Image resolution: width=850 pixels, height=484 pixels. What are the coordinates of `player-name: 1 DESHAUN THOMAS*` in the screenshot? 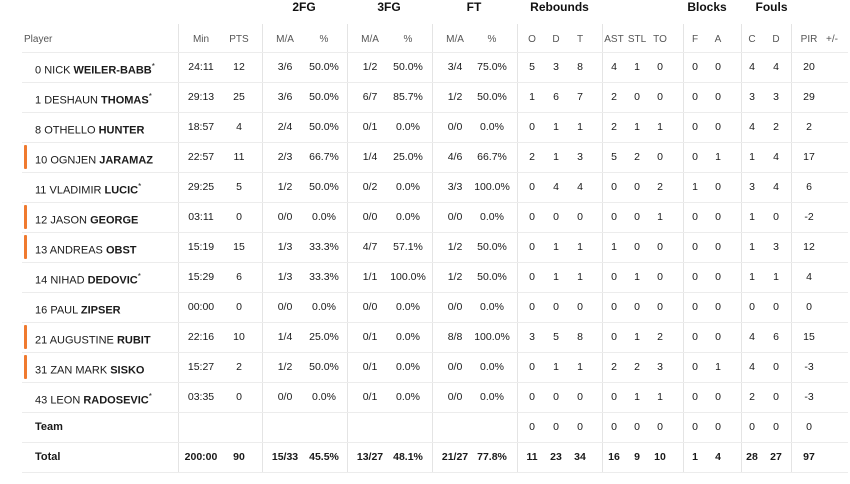 It's located at (93, 97).